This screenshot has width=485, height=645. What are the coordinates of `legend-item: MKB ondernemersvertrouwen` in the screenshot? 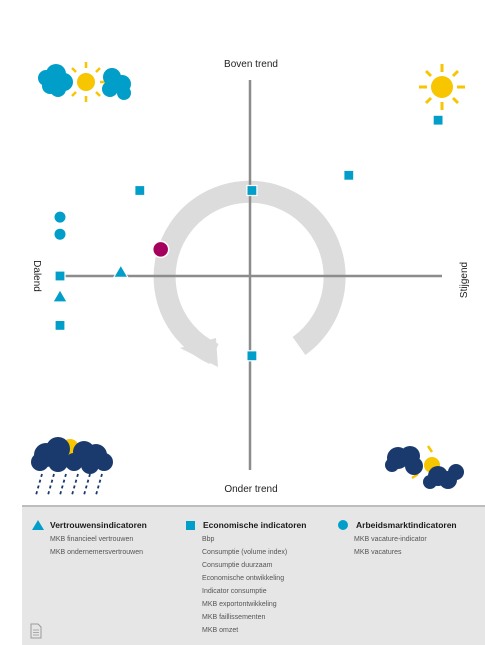 It's located at (96, 552).